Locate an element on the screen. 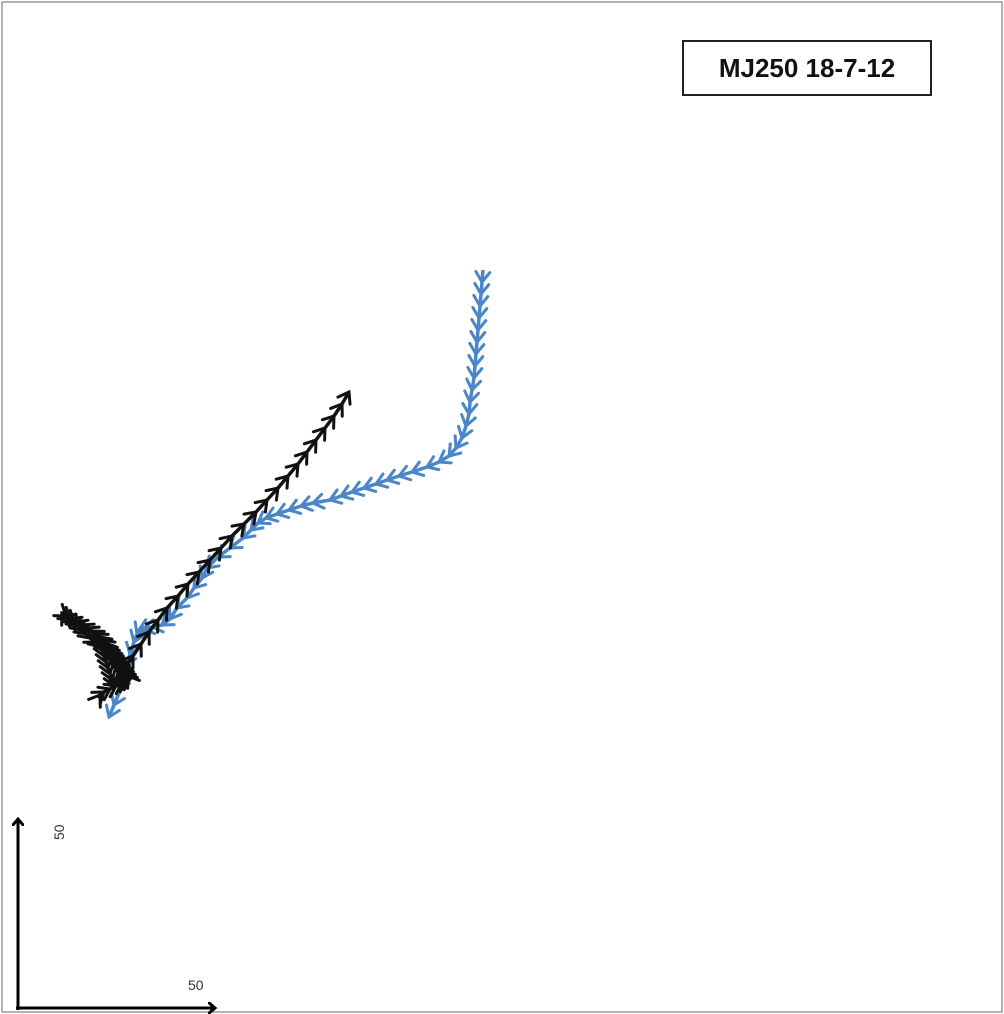 Image resolution: width=1004 pixels, height=1014 pixels. scale-bar-y-label: 50 is located at coordinates (59, 832).